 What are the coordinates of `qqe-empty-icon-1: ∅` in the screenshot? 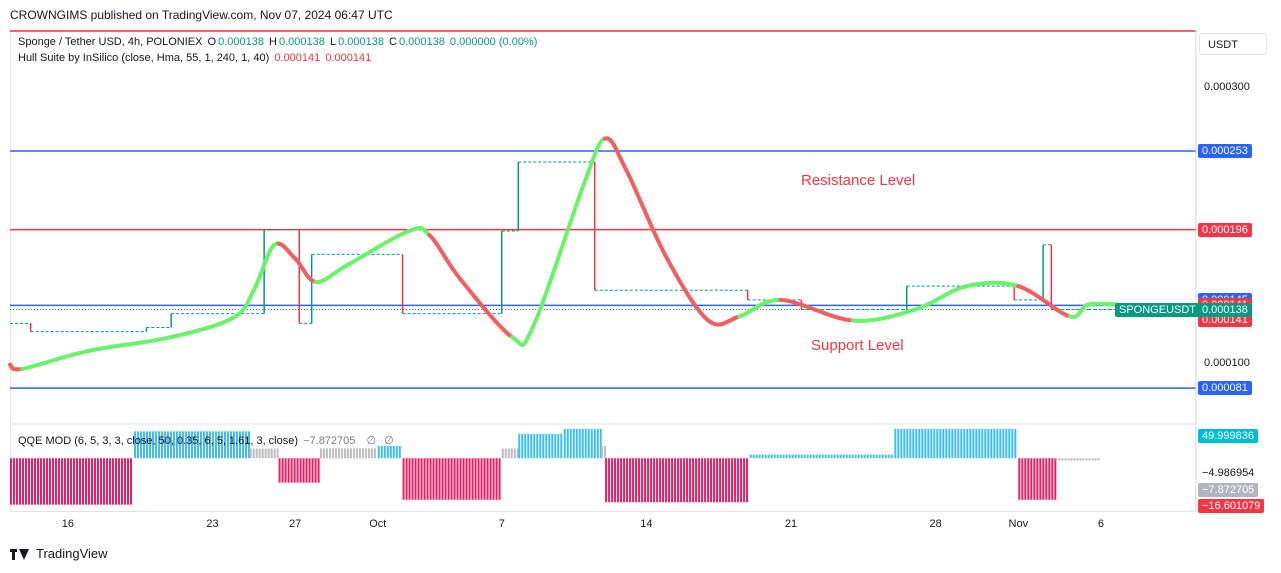 It's located at (371, 441).